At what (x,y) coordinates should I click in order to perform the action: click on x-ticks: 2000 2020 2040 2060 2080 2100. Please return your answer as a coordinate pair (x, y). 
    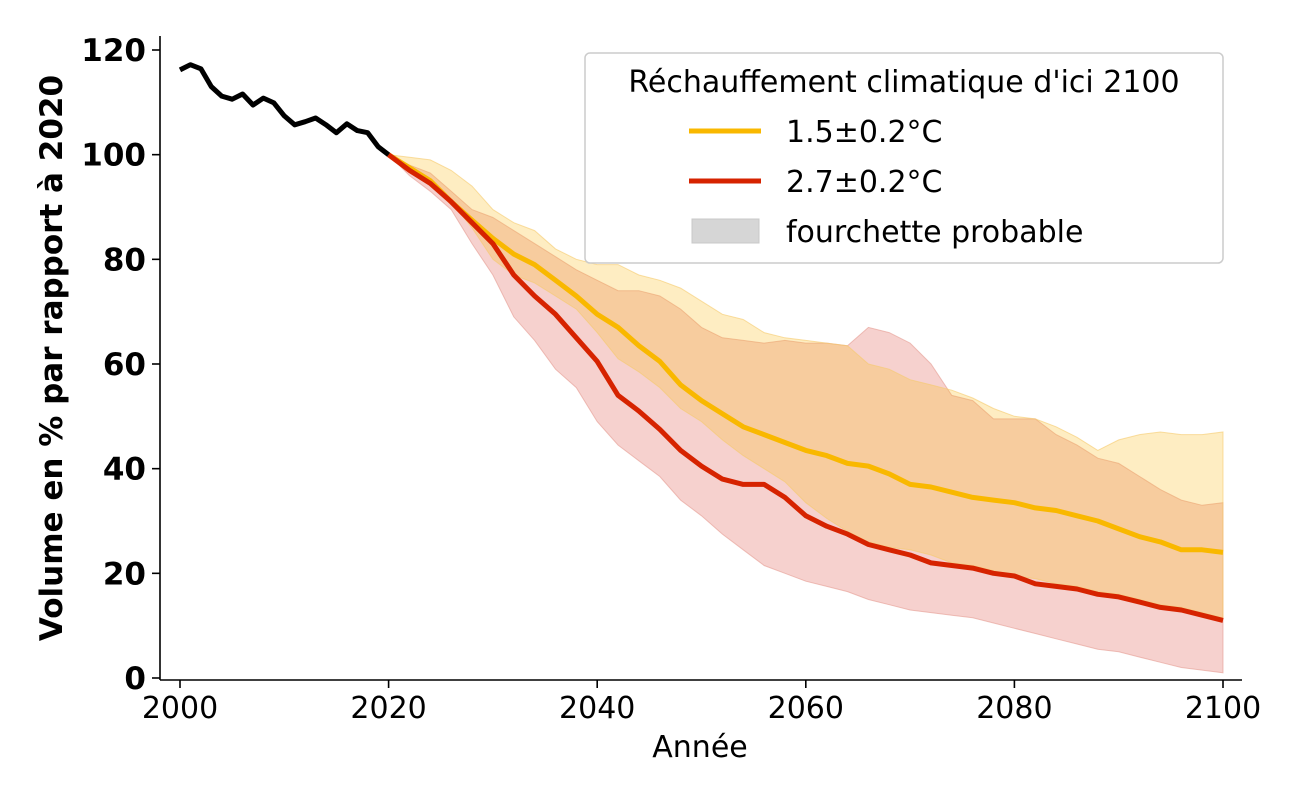
    Looking at the image, I should click on (701, 703).